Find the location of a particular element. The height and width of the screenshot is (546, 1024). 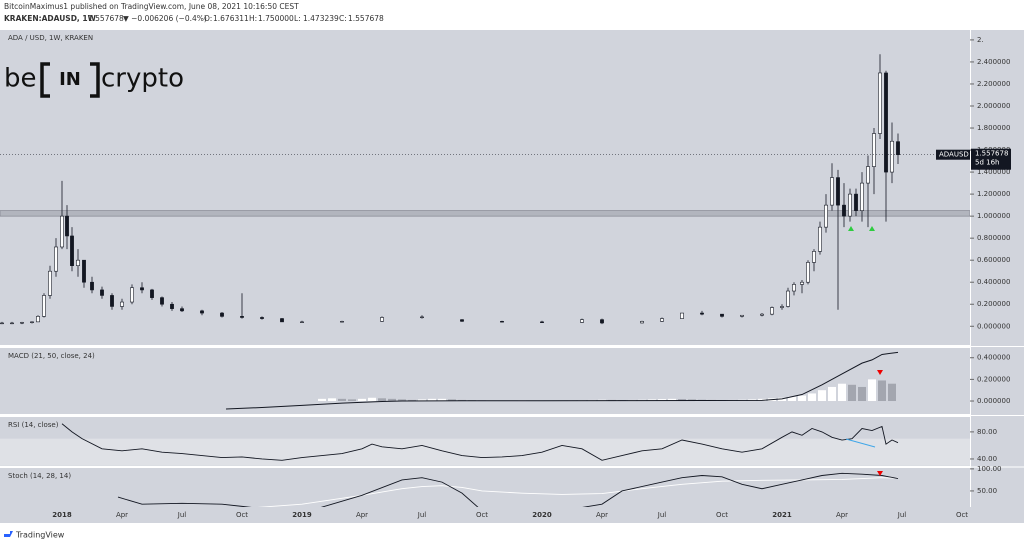

macd-pane is located at coordinates (485, 381).